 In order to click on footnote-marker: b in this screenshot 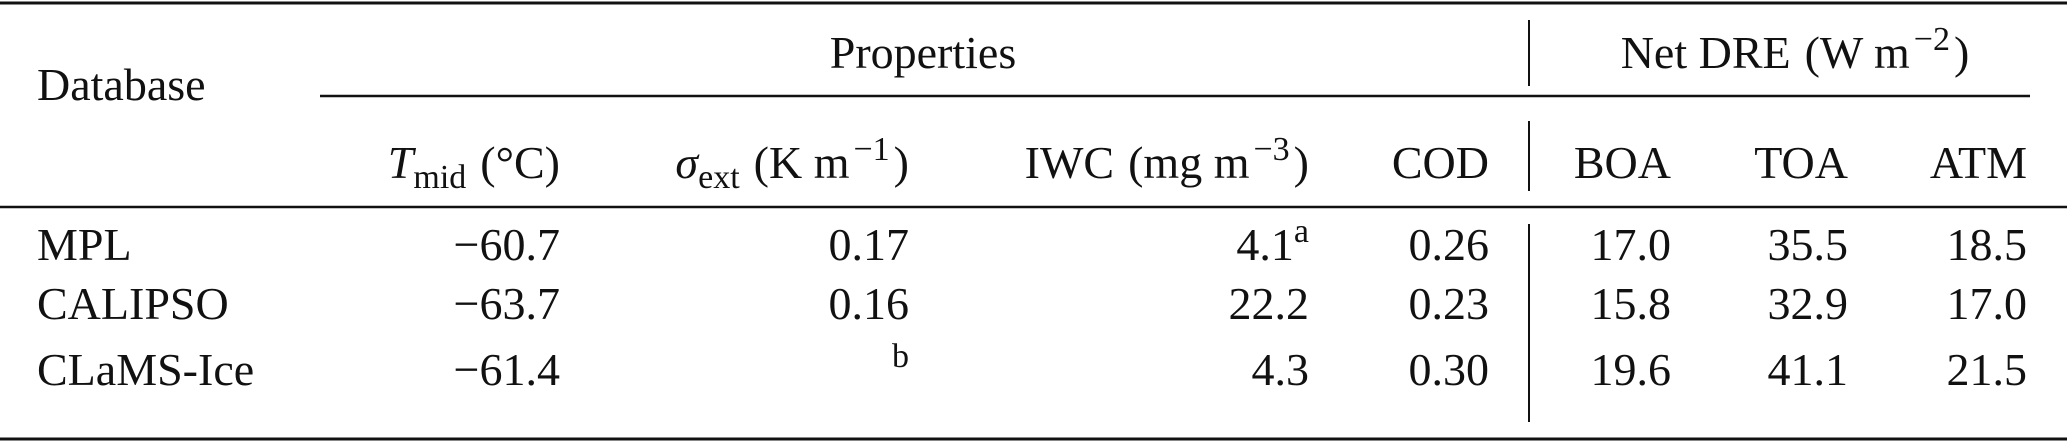, I will do `click(900, 356)`.